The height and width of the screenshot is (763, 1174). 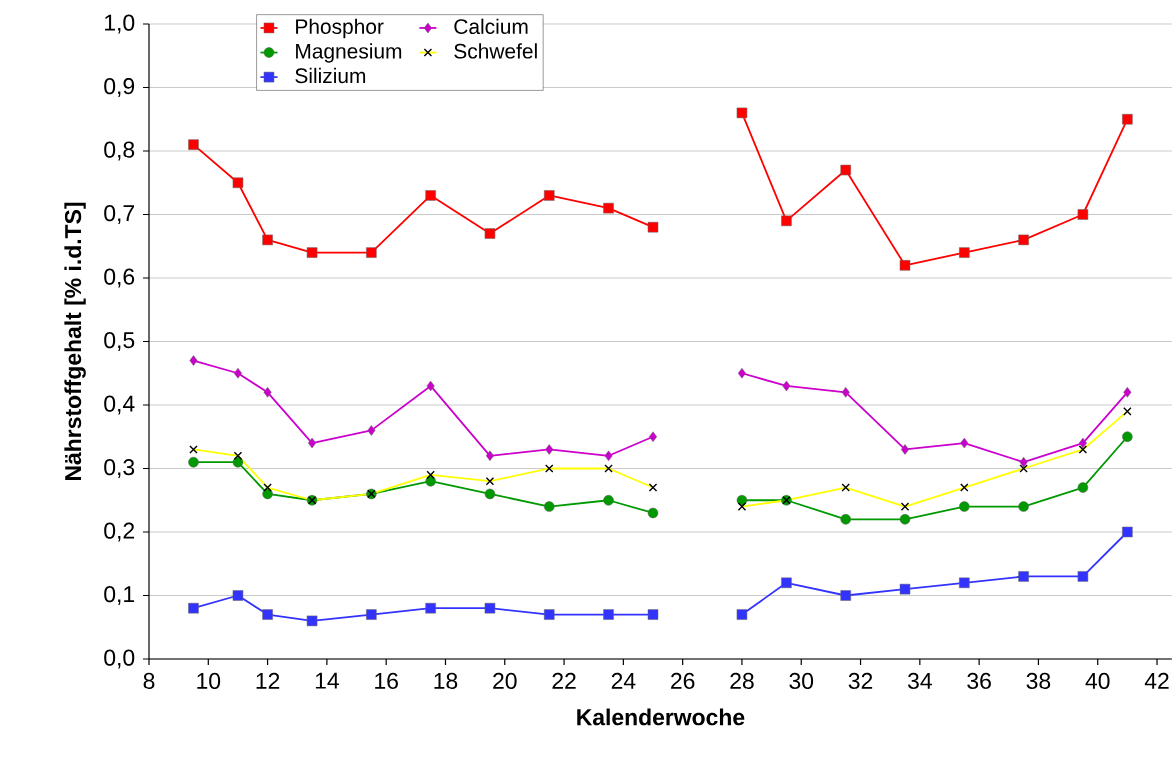 I want to click on x-tick-label: 14, so click(x=327, y=680).